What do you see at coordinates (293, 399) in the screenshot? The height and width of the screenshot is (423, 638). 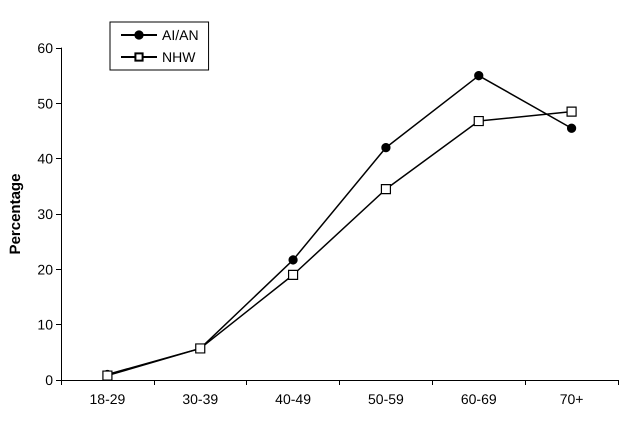 I see `x-tick-label: 40-49` at bounding box center [293, 399].